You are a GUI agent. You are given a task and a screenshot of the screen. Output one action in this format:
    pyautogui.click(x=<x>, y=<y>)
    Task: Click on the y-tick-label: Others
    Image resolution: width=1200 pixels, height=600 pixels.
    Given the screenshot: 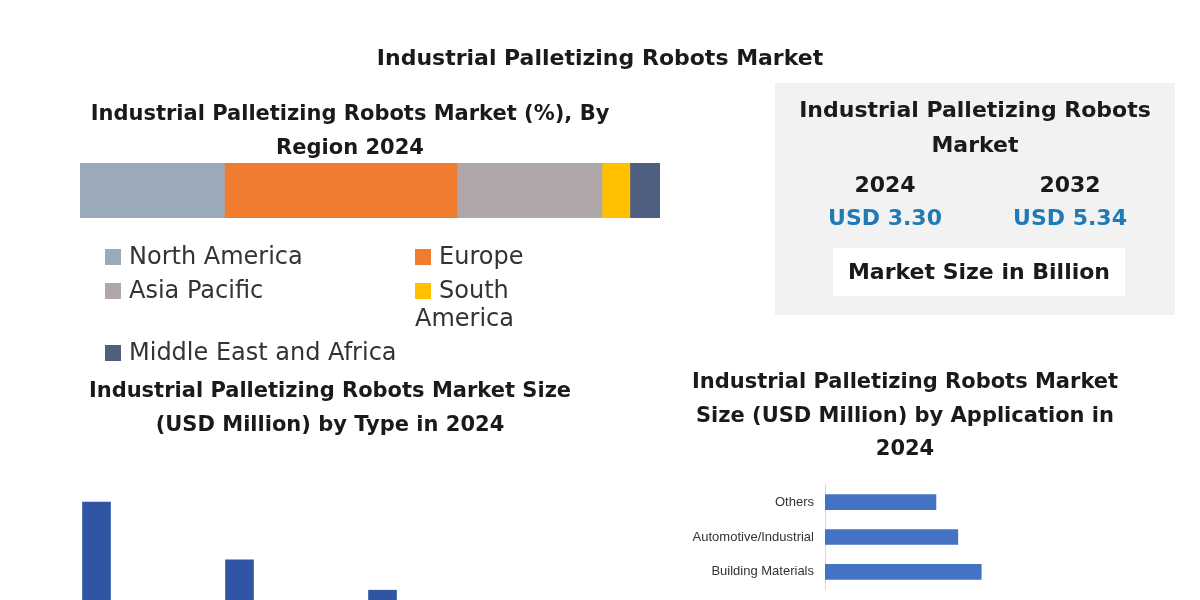 What is the action you would take?
    pyautogui.click(x=794, y=501)
    